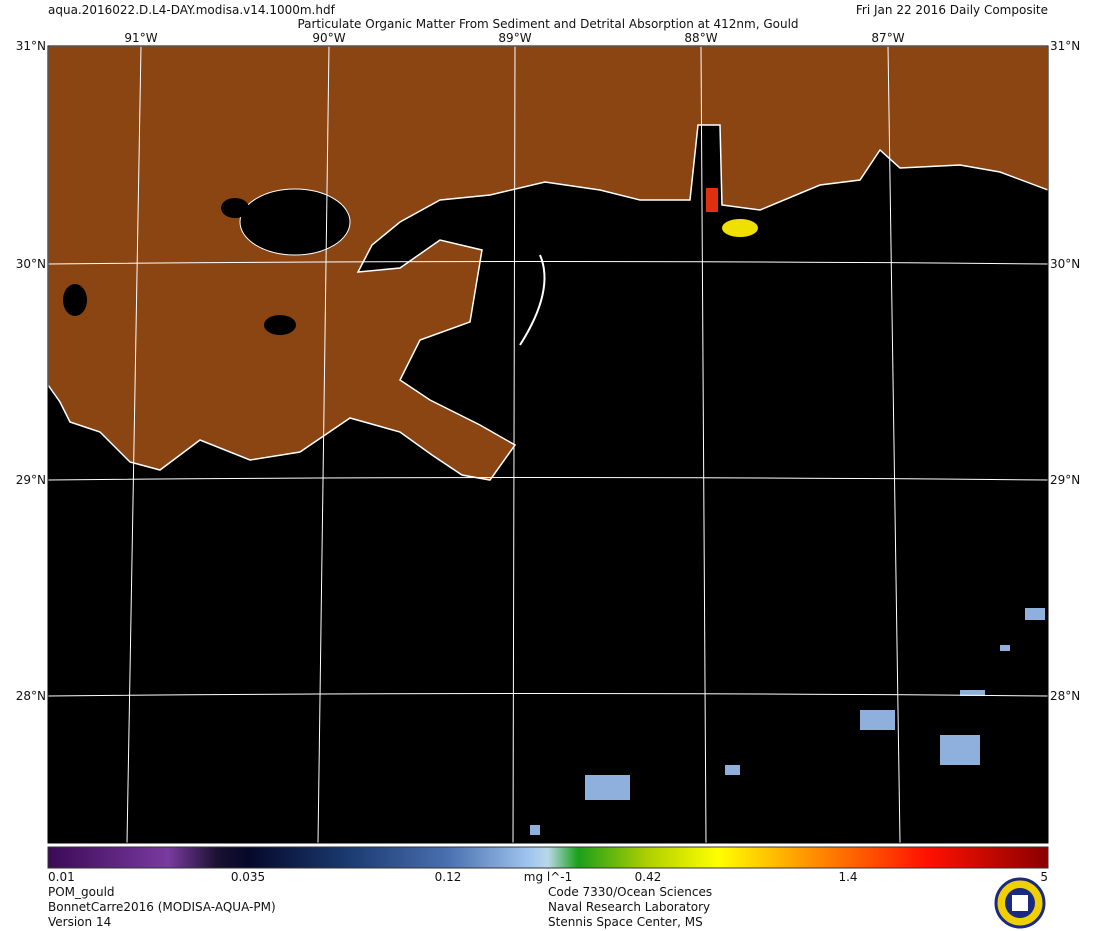  What do you see at coordinates (847, 877) in the screenshot?
I see `colorbar-tick-label: 1.4` at bounding box center [847, 877].